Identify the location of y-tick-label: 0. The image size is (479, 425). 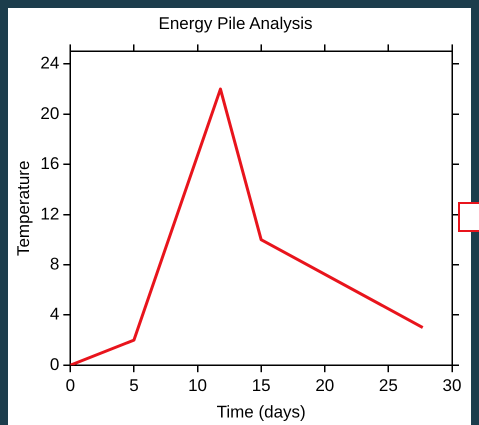
(55, 364).